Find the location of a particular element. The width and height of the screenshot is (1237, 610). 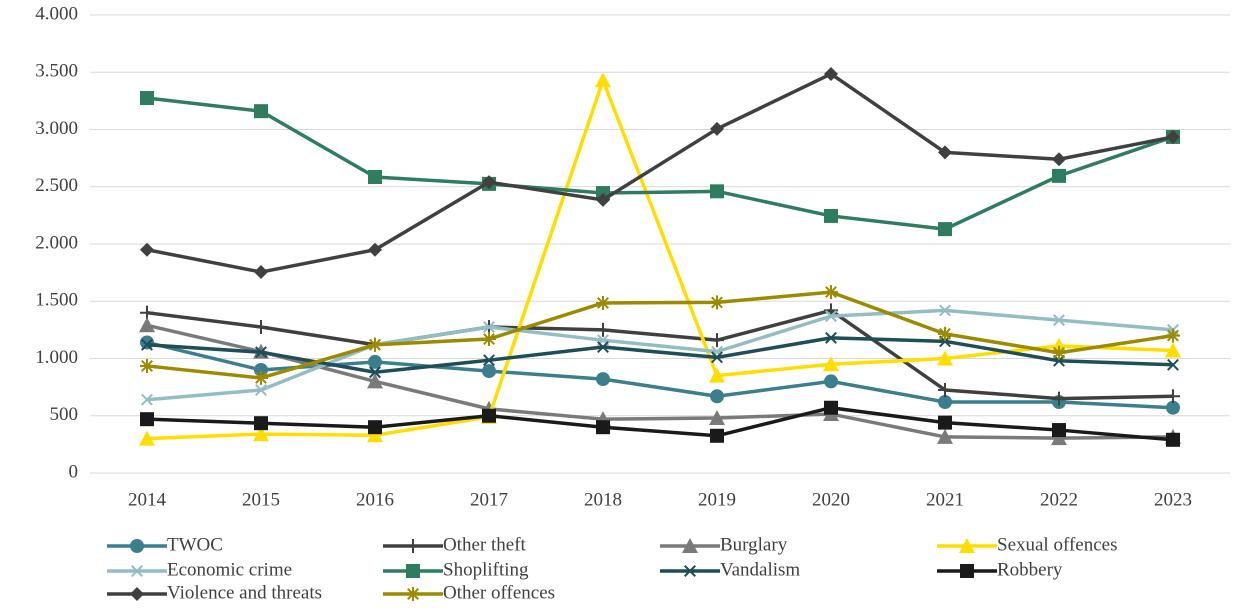

x-tick-label: 2023 is located at coordinates (1173, 499).